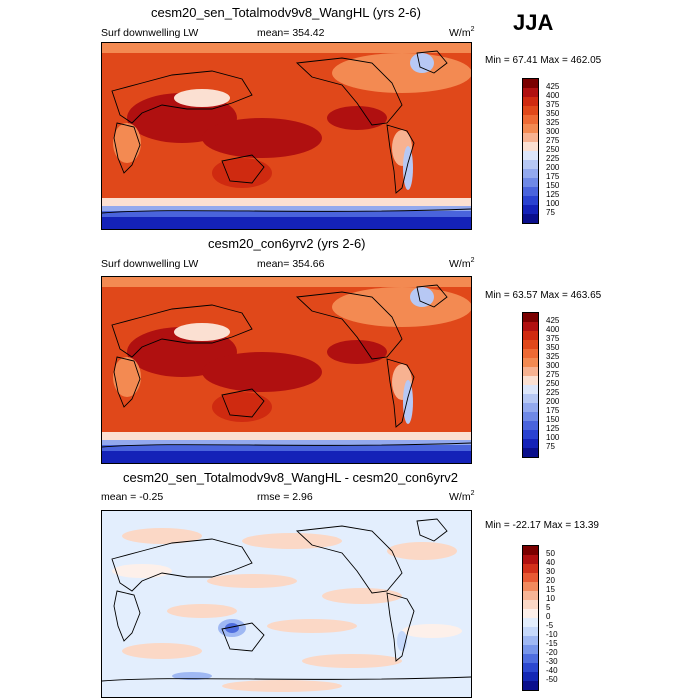 The image size is (700, 700). What do you see at coordinates (550, 625) in the screenshot?
I see `panel3-cbar-label: -5` at bounding box center [550, 625].